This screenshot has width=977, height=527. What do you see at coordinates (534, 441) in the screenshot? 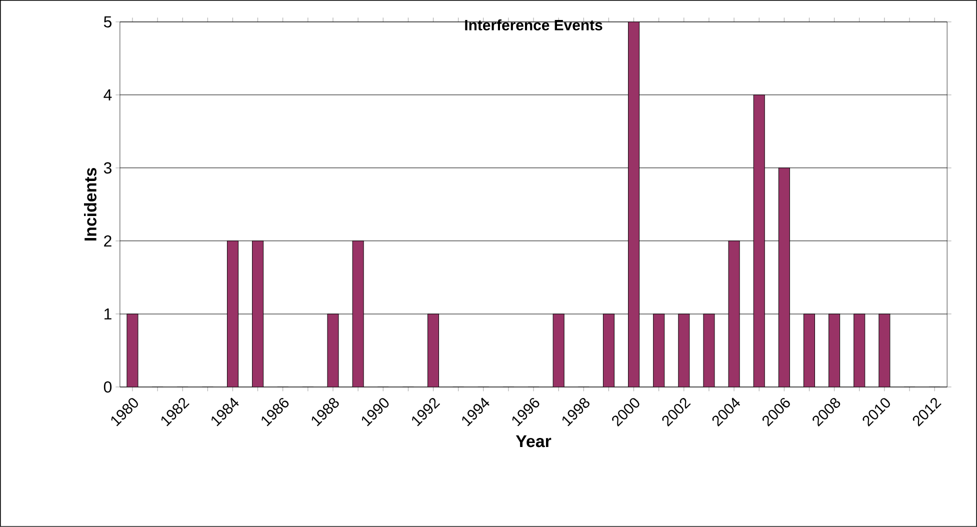
I see `x-axis-title: Year` at bounding box center [534, 441].